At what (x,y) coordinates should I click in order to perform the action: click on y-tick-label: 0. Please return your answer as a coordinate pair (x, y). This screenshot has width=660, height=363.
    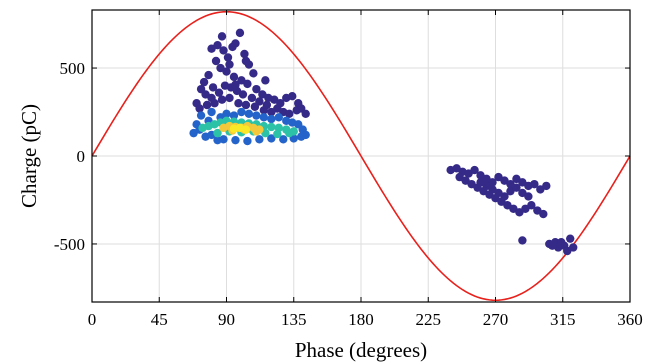
    Looking at the image, I should click on (81, 156).